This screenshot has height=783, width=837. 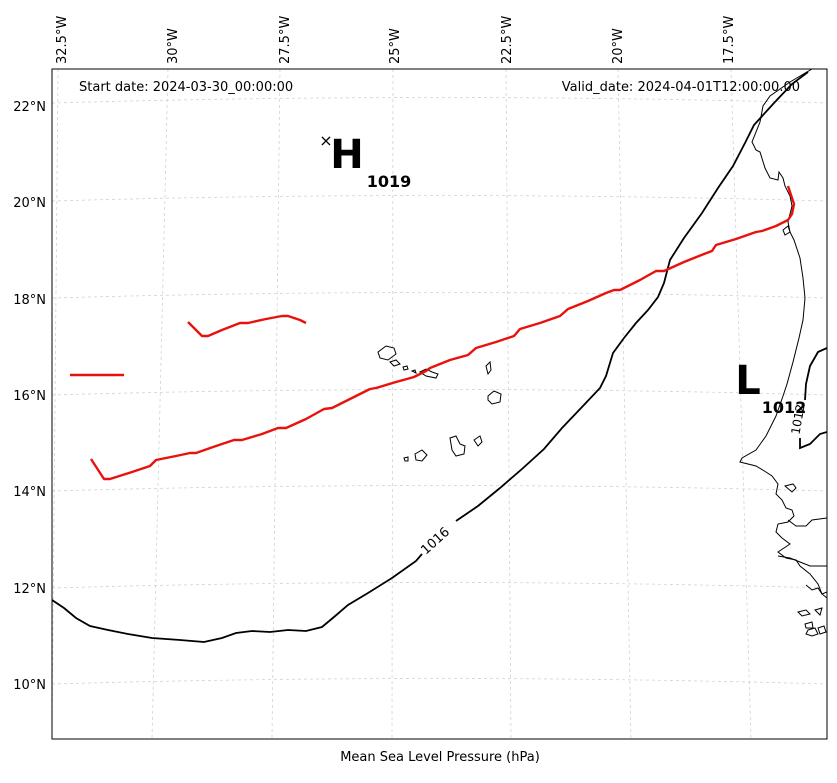 I want to click on isobar-label-1016: 1016, so click(x=435, y=541).